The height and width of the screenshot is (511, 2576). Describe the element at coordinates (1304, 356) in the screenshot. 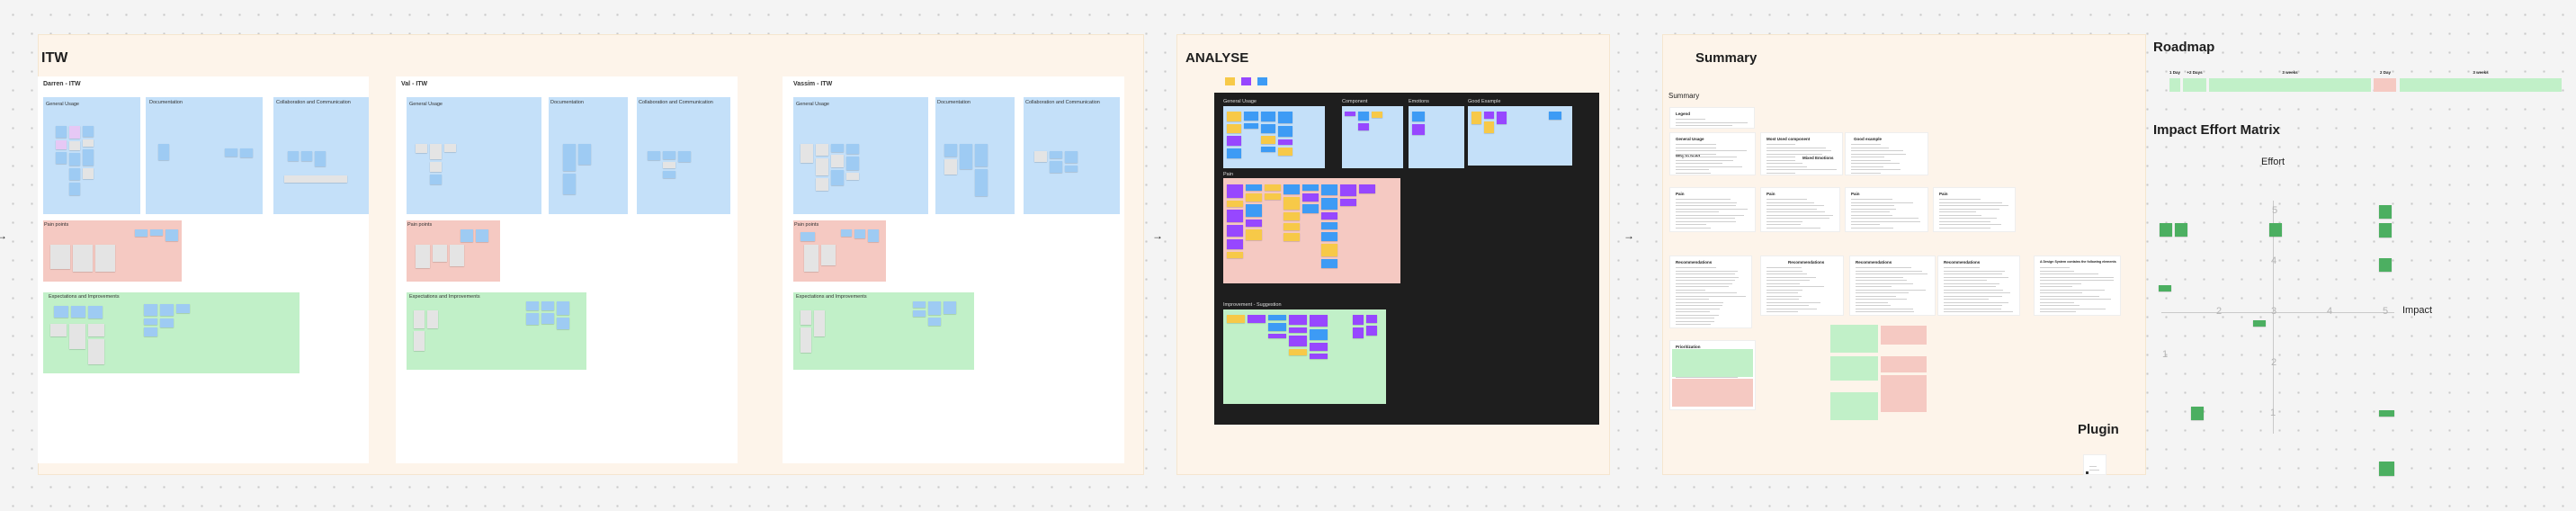

I see `improvement-cluster` at that location.